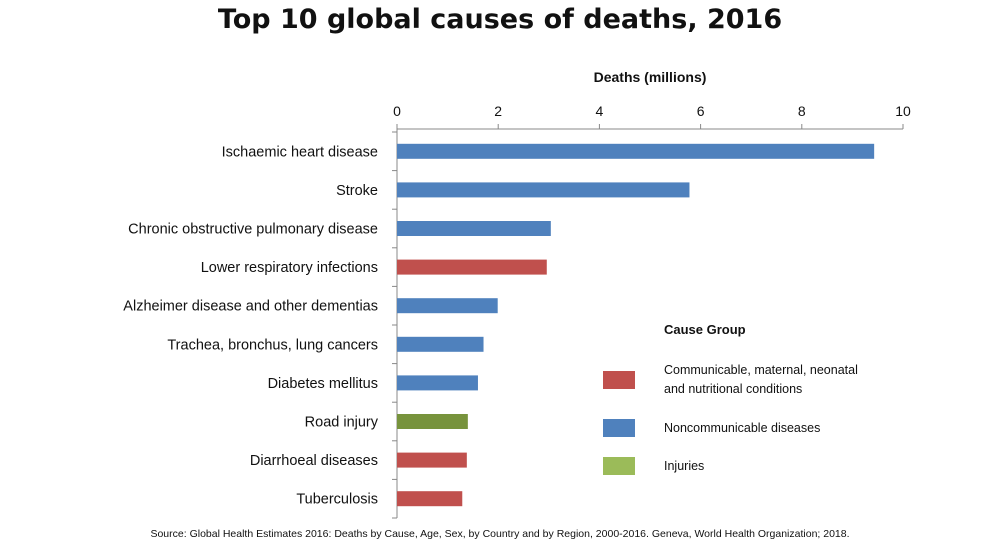  What do you see at coordinates (500, 19) in the screenshot?
I see `chart-title: Top 10 global causes of deaths, 2016` at bounding box center [500, 19].